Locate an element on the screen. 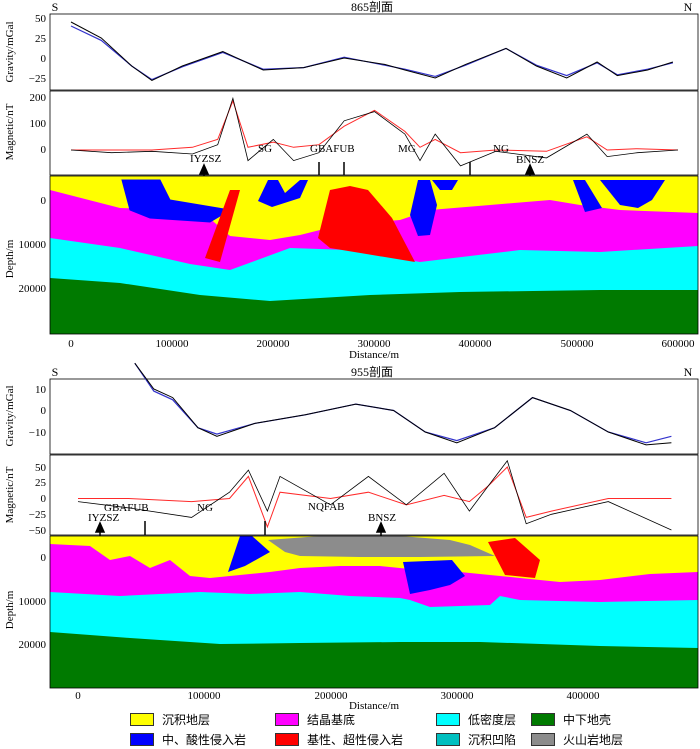 This screenshot has height=749, width=700. s955-gravity-observed-line is located at coordinates (403, 404).